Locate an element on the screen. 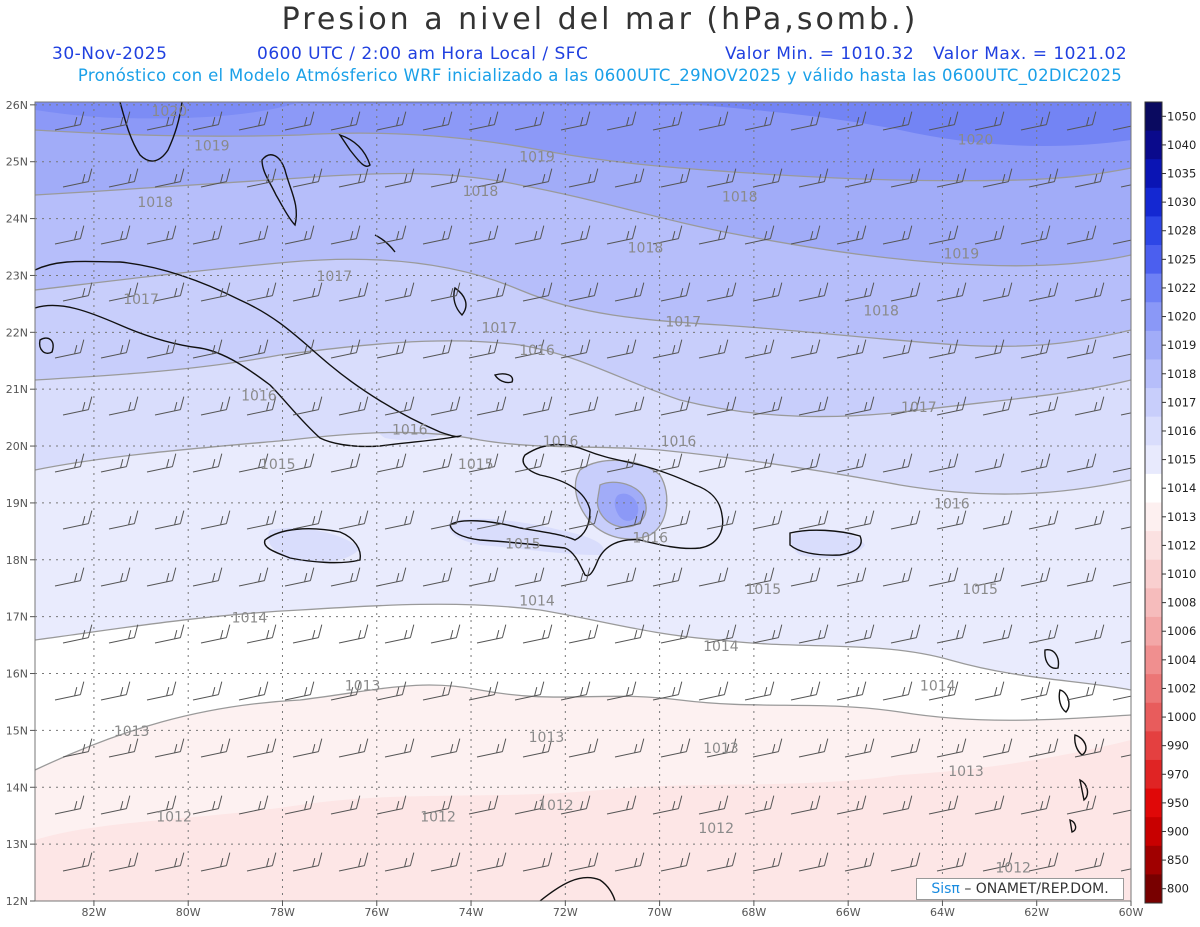 This screenshot has width=1200, height=927. lat-tick-label: 20N is located at coordinates (17, 446).